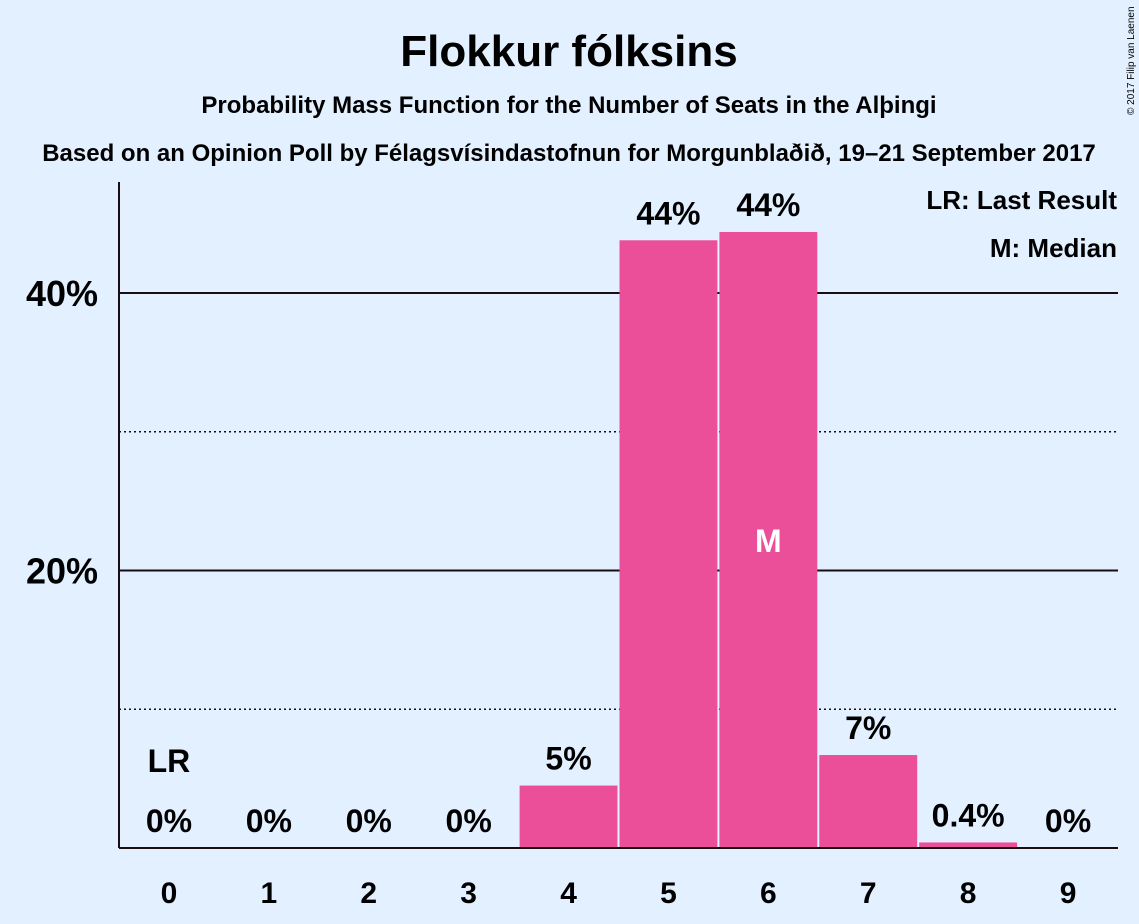 This screenshot has height=924, width=1139. Describe the element at coordinates (1131, 60) in the screenshot. I see `copyright-note: © 2017 Filip van Laenen` at that location.